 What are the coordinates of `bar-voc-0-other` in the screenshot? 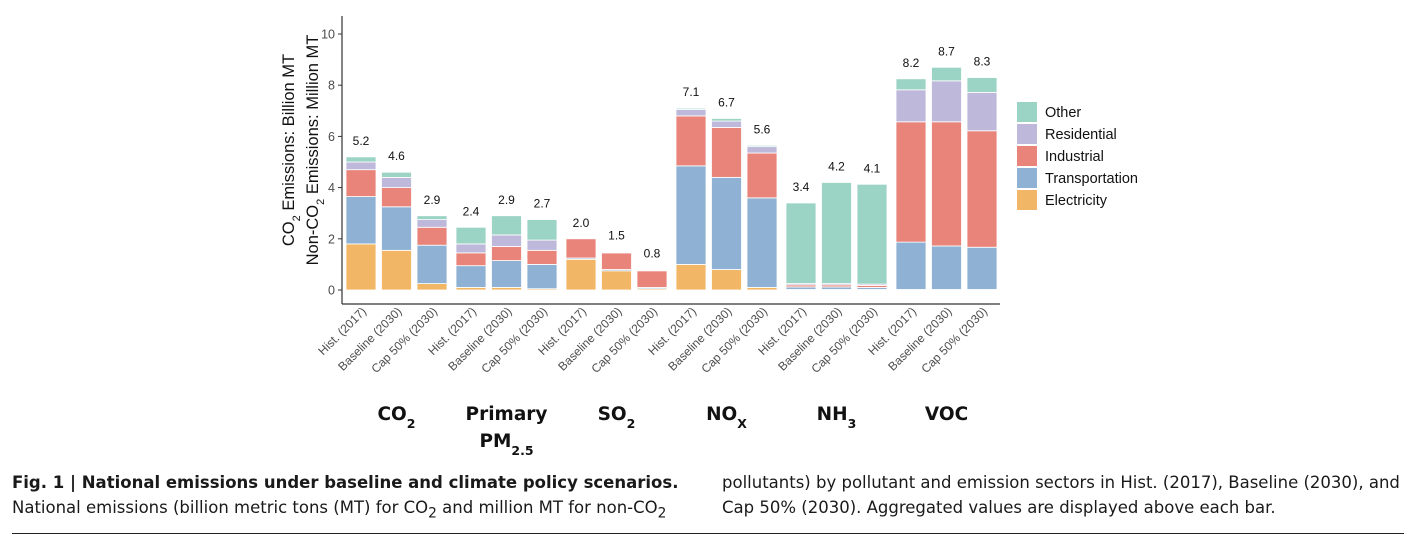 It's located at (911, 84).